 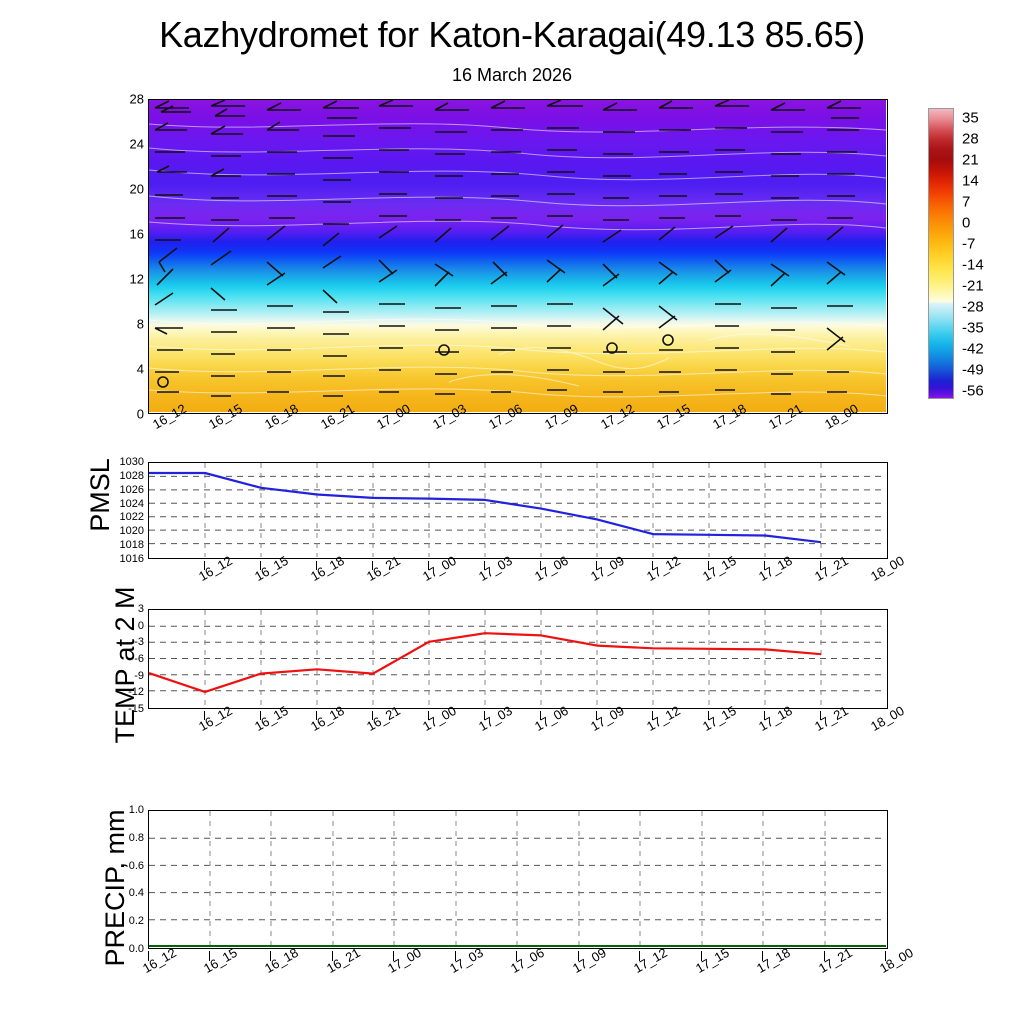 I want to click on colorbar-tick-label: -49, so click(x=973, y=370).